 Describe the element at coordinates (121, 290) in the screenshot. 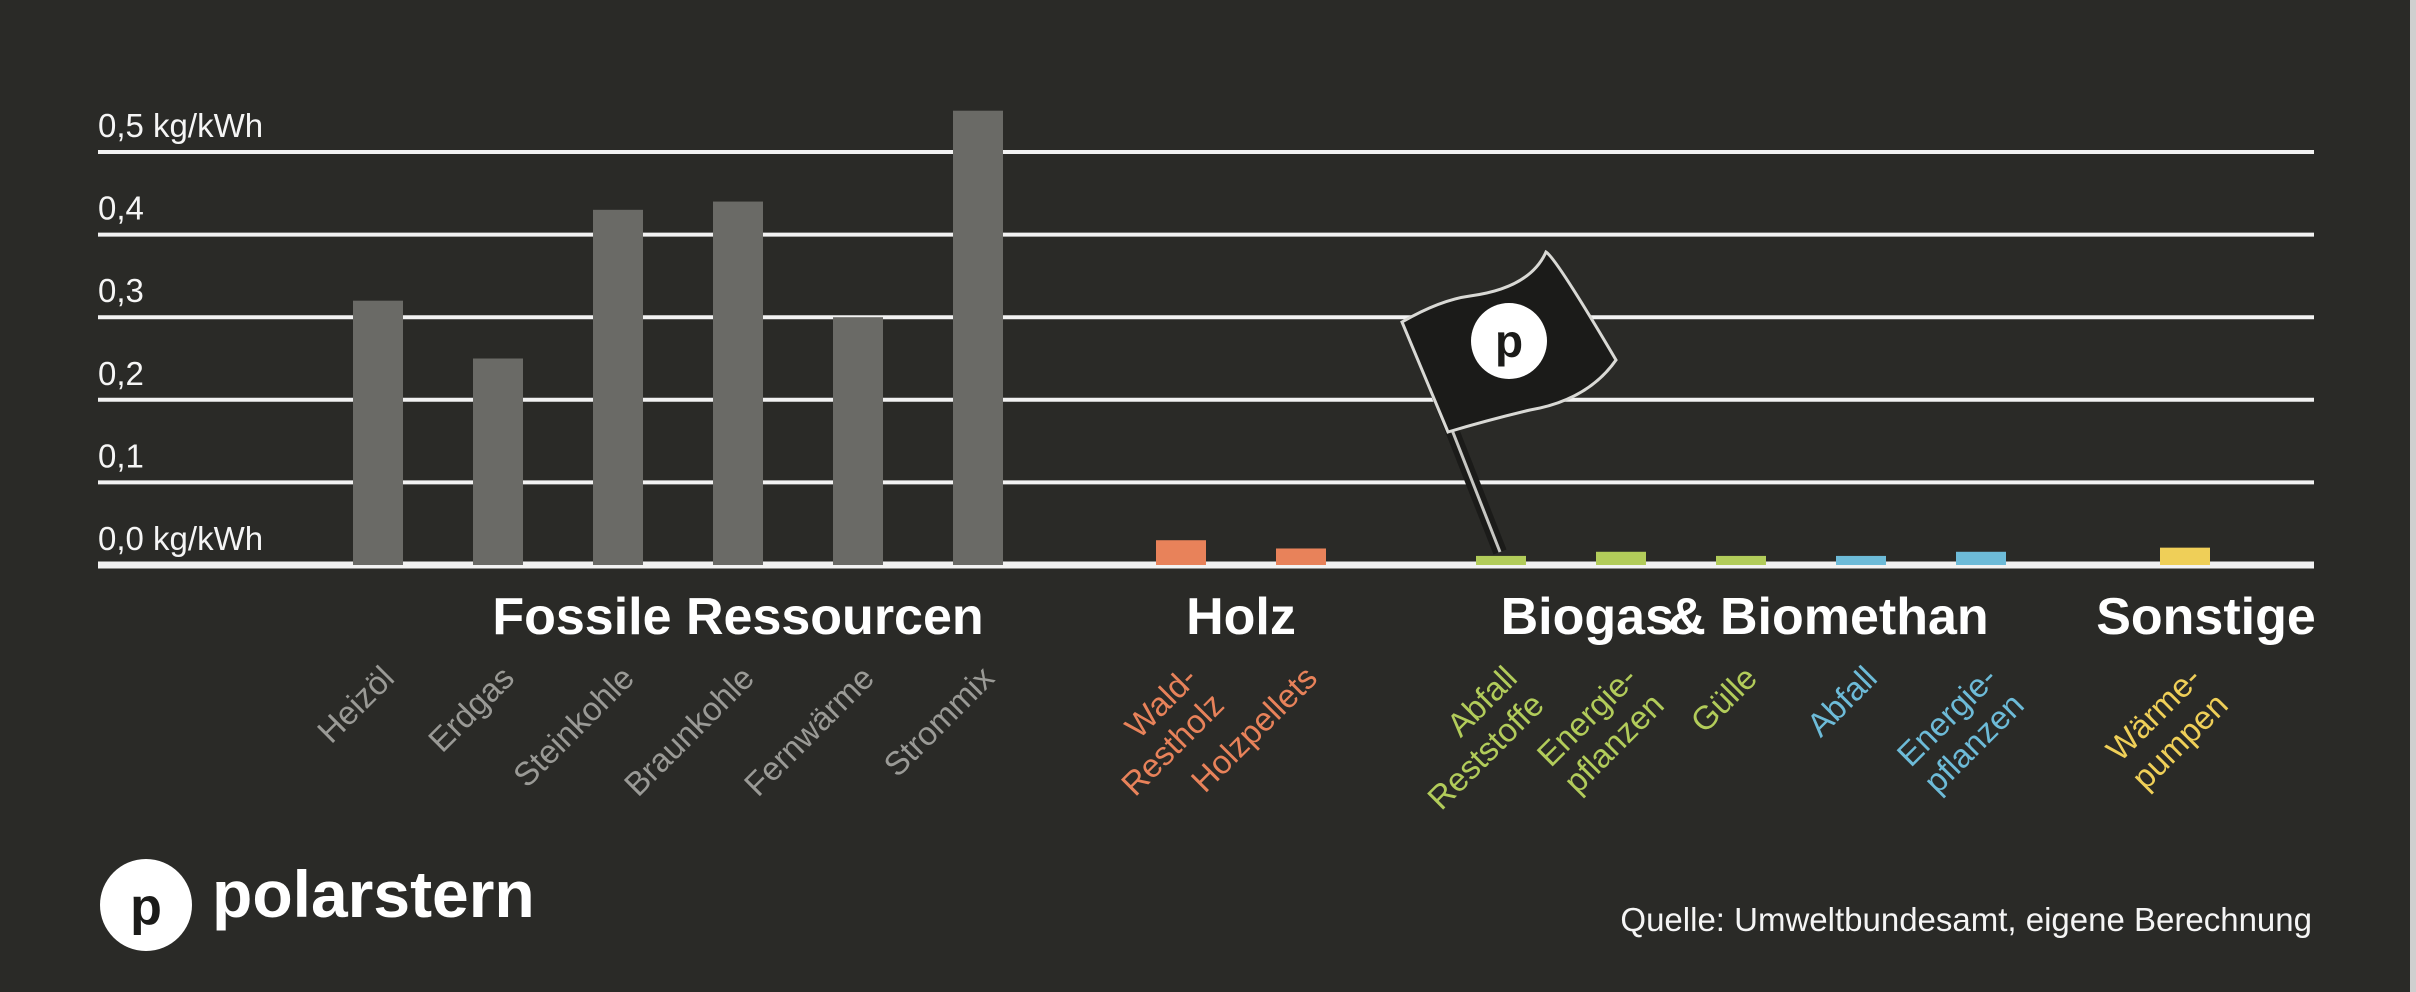

I see `y-tick-label: 0,3` at that location.